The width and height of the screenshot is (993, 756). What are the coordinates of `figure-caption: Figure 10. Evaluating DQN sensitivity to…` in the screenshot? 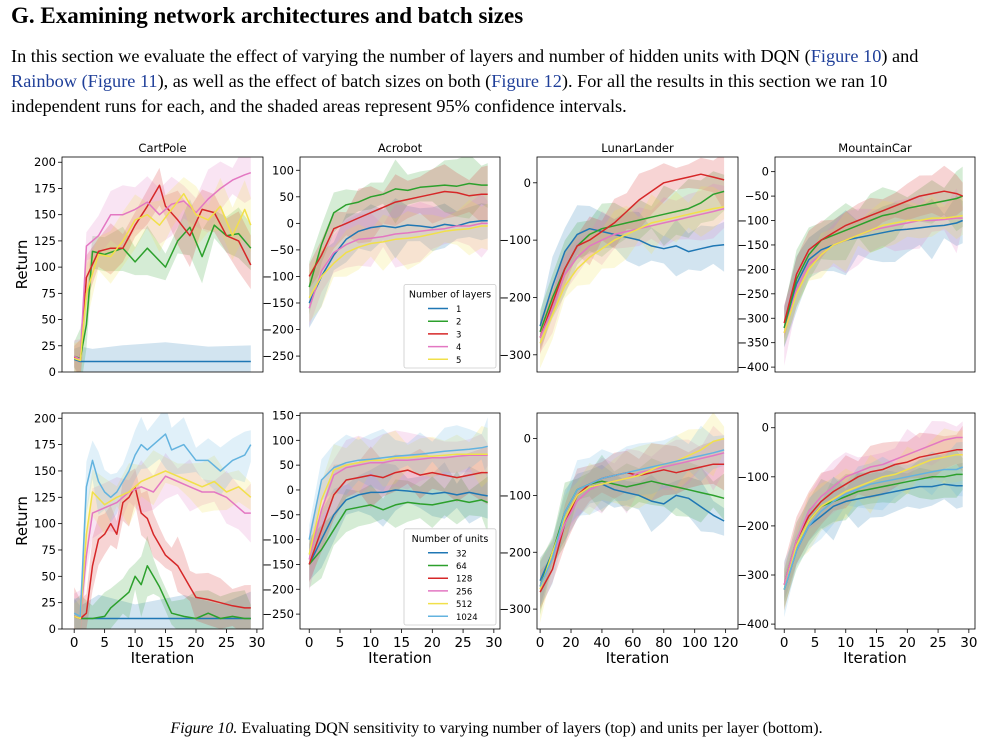 It's located at (496, 729).